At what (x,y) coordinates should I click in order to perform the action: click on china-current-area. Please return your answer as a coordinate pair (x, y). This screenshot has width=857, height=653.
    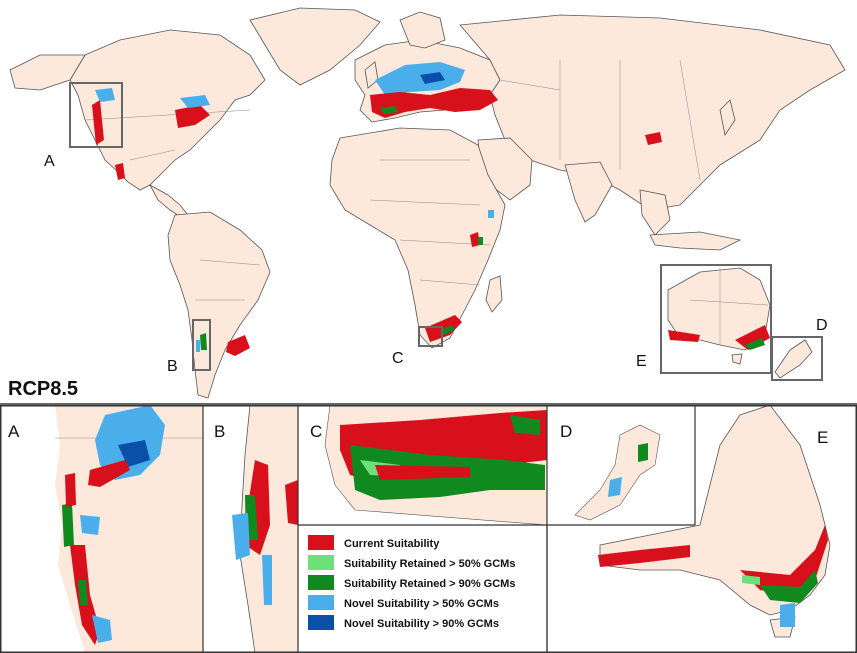
    Looking at the image, I should click on (653, 138).